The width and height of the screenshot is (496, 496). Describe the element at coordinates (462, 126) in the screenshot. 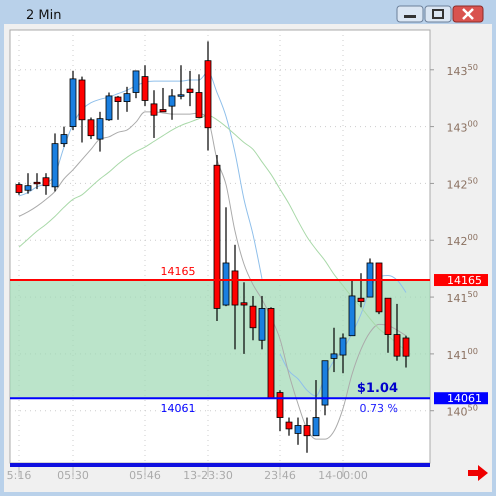

I see `y-tick-label: 143$^{00}$` at that location.